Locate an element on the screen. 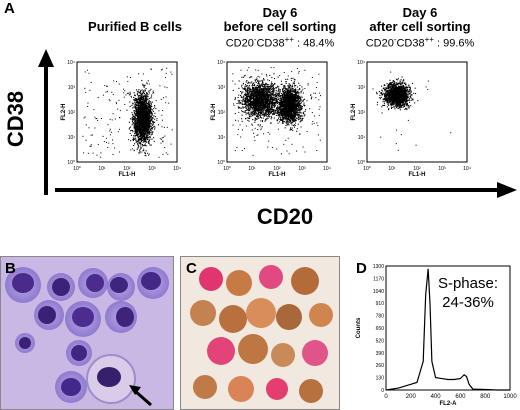 This screenshot has width=520, height=410. scatter-points is located at coordinates (127, 112).